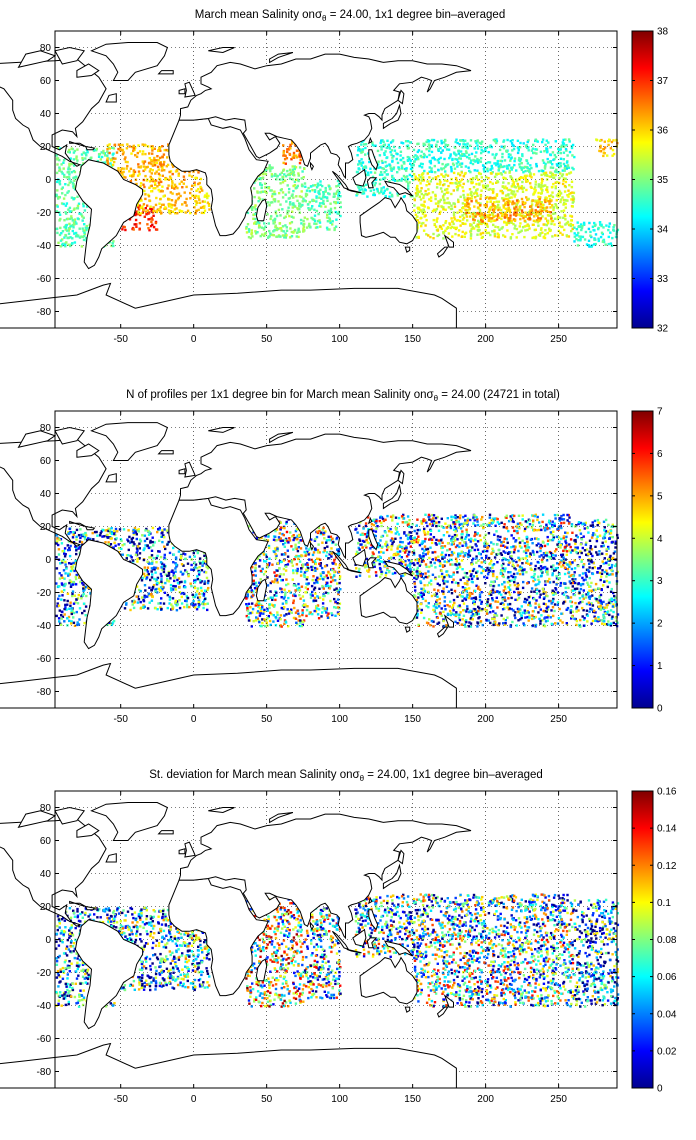 This screenshot has height=1140, width=696. Describe the element at coordinates (44, 312) in the screenshot. I see `y-tick-label: -80` at that location.